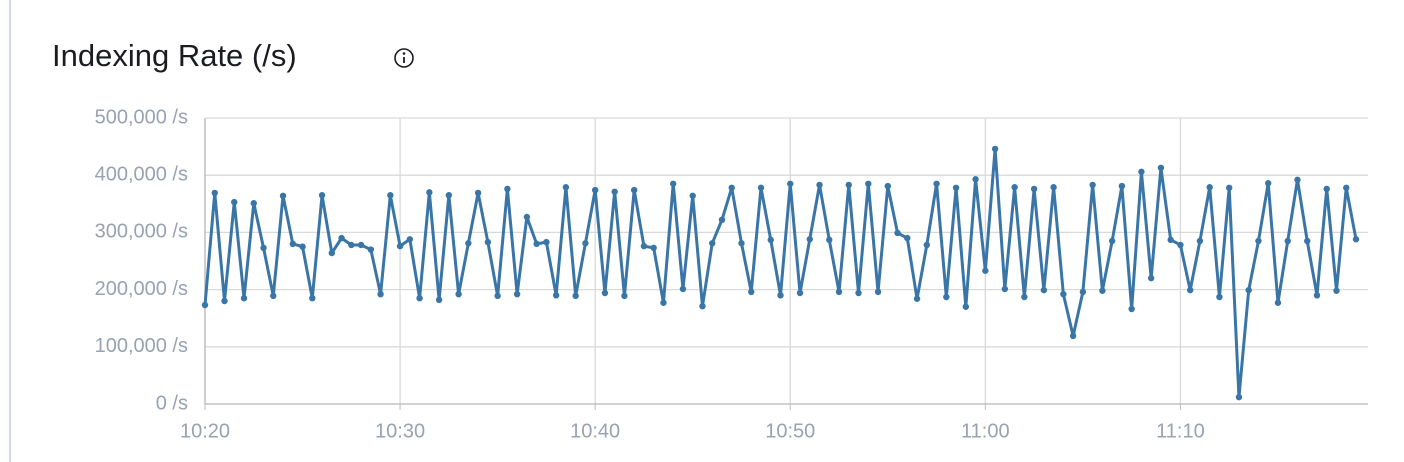 The width and height of the screenshot is (1404, 462). What do you see at coordinates (205, 431) in the screenshot?
I see `x-tick-label: 10:20` at bounding box center [205, 431].